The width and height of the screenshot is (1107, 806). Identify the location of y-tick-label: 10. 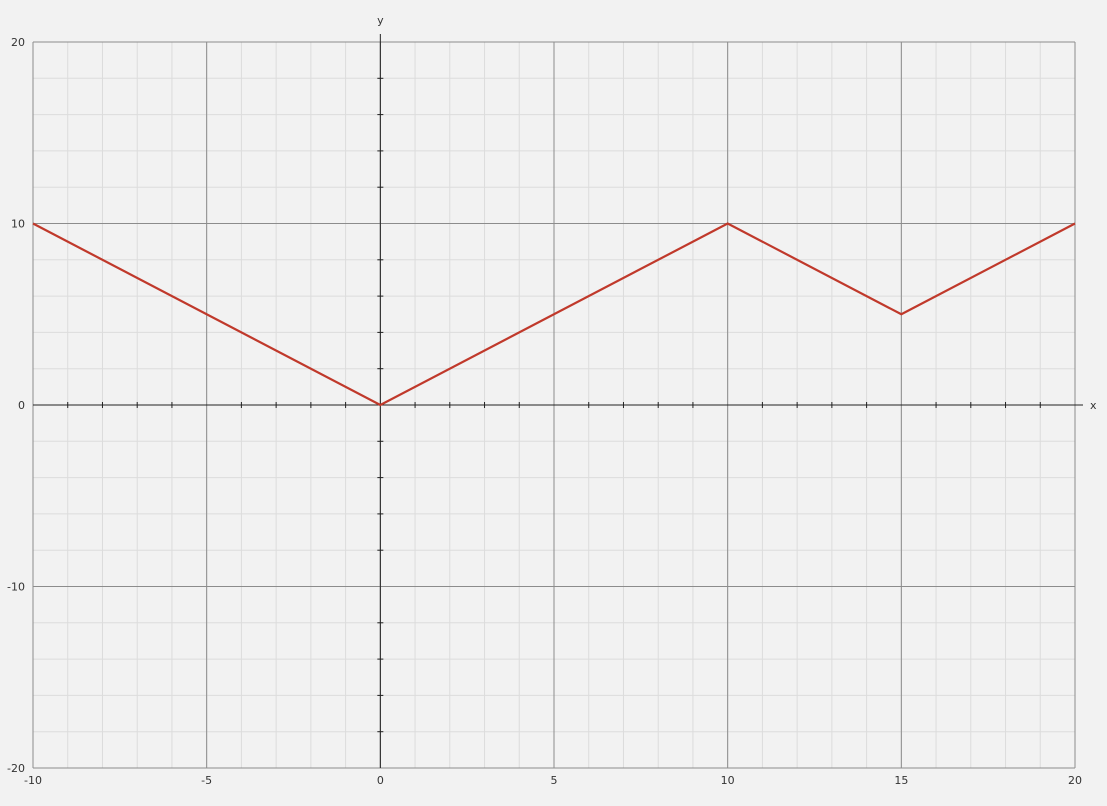
(18, 224).